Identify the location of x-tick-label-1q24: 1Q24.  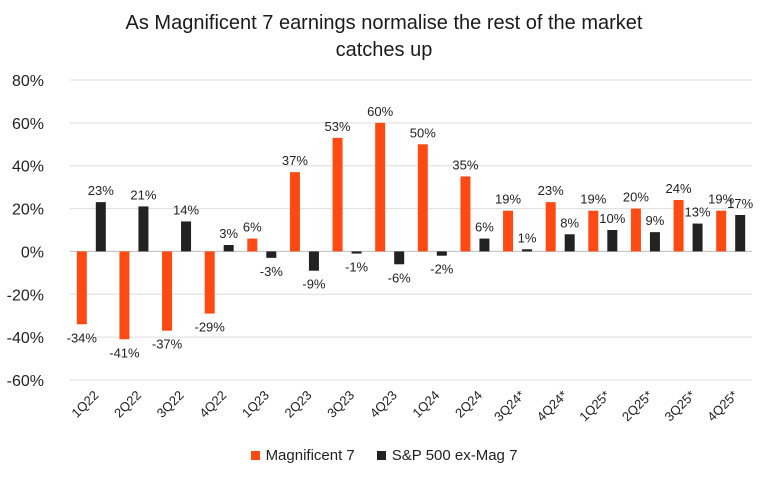
(425, 404).